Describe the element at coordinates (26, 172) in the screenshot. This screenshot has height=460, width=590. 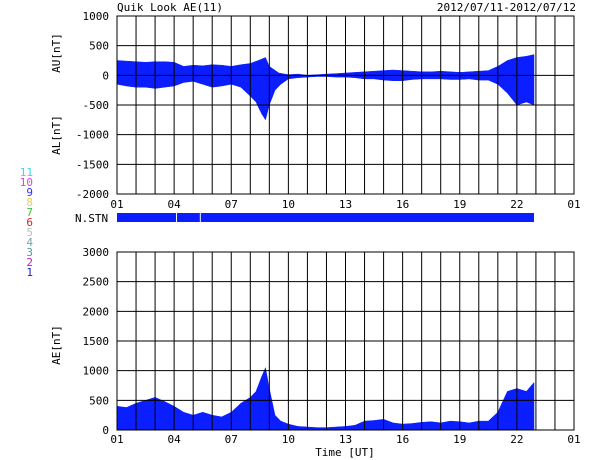
I see `station-count-label: 11` at that location.